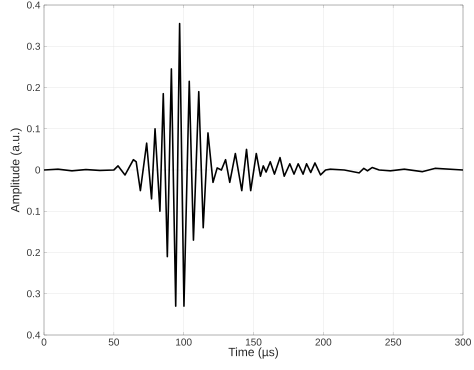 The width and height of the screenshot is (474, 370). Describe the element at coordinates (16, 170) in the screenshot. I see `y-axis-title: Amplitude (a.u.)` at that location.